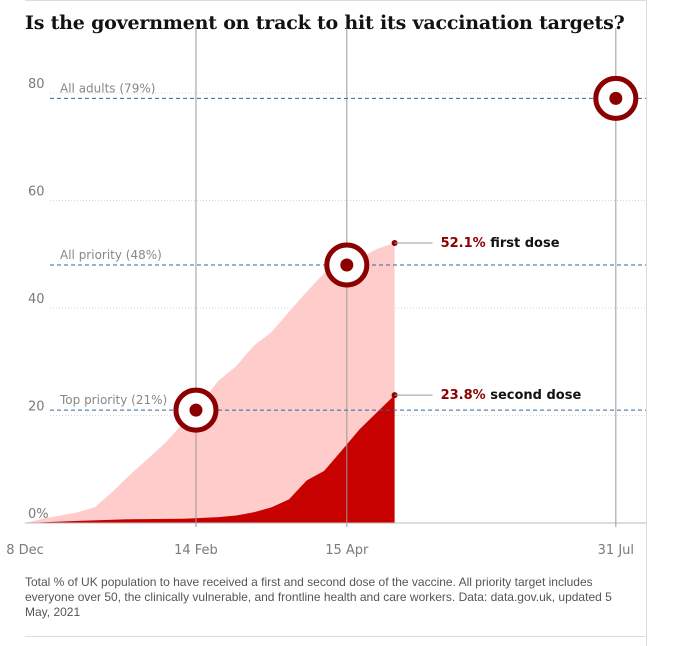 The height and width of the screenshot is (646, 674). Describe the element at coordinates (113, 400) in the screenshot. I see `target-label: Top priority (21%)` at that location.